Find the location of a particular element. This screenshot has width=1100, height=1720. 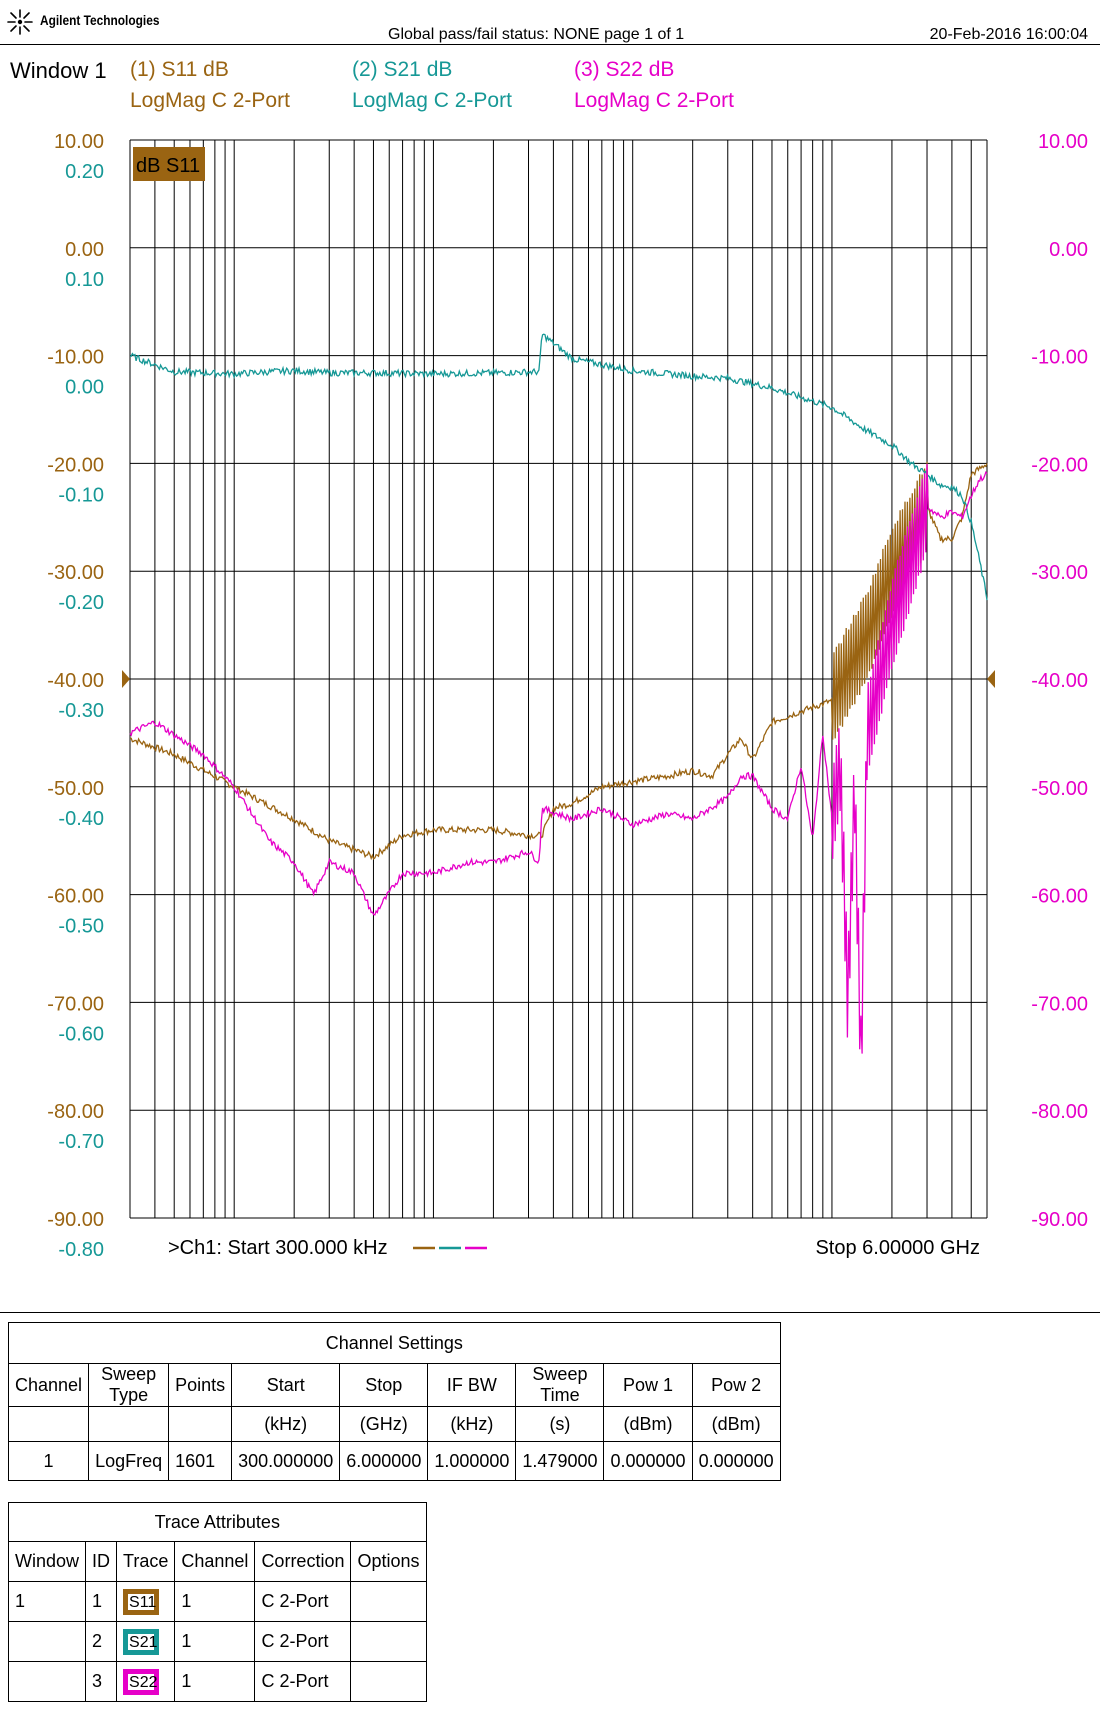

table-cell: 300.000000 is located at coordinates (286, 1461).